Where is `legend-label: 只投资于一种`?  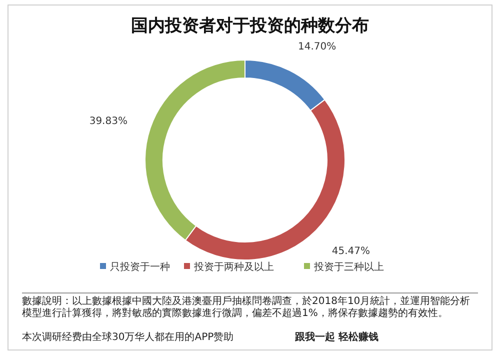 legend-label: 只投资于一种 is located at coordinates (140, 267).